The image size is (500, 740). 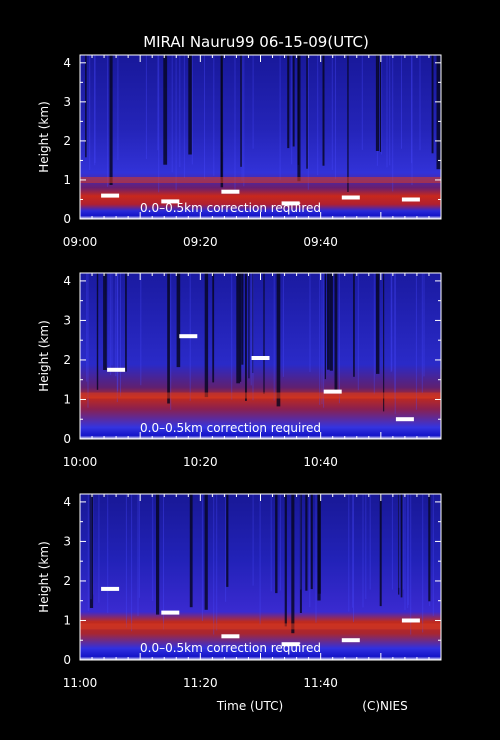 I want to click on credit-label: (C)NIES, so click(x=384, y=706).